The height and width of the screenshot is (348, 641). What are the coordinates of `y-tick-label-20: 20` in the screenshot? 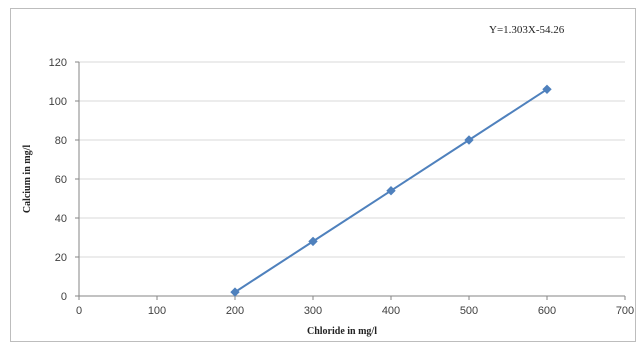 It's located at (61, 258).